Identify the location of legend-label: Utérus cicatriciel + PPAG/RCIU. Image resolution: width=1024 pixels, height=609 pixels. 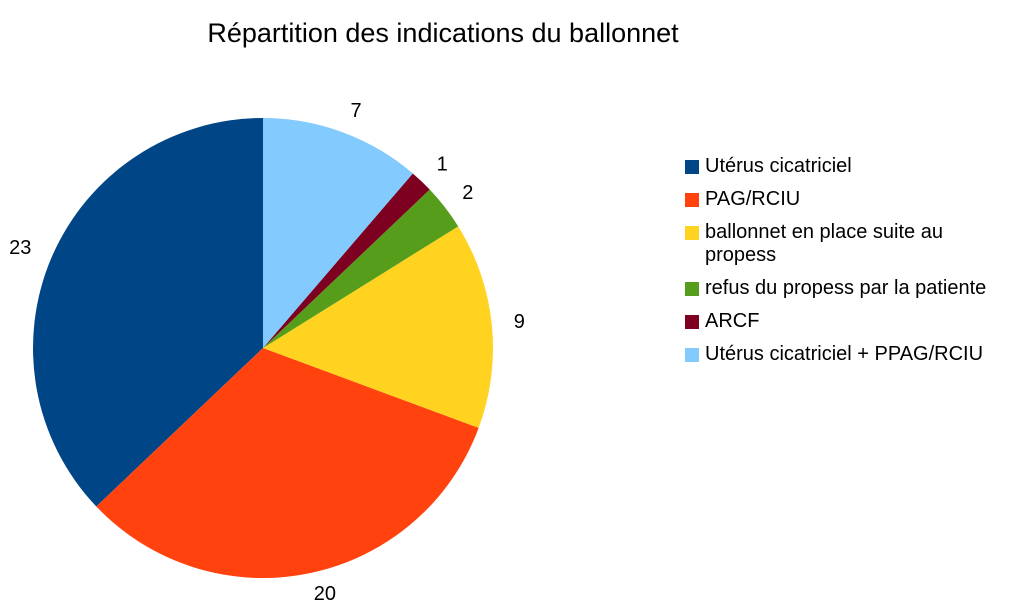
(844, 354).